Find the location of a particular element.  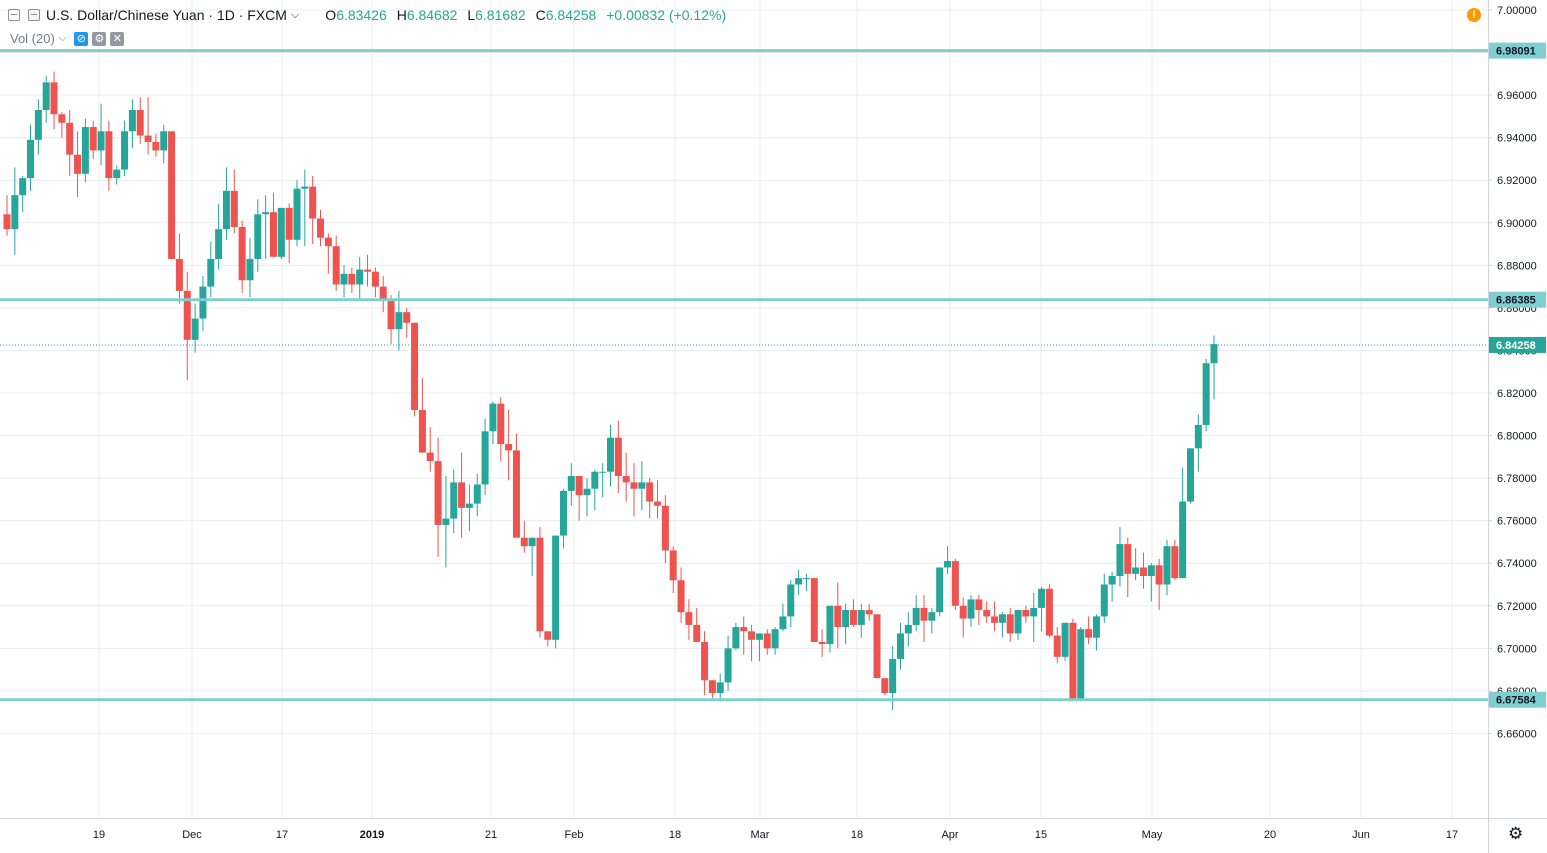

y-tick-label: 6.72000 is located at coordinates (1517, 607).